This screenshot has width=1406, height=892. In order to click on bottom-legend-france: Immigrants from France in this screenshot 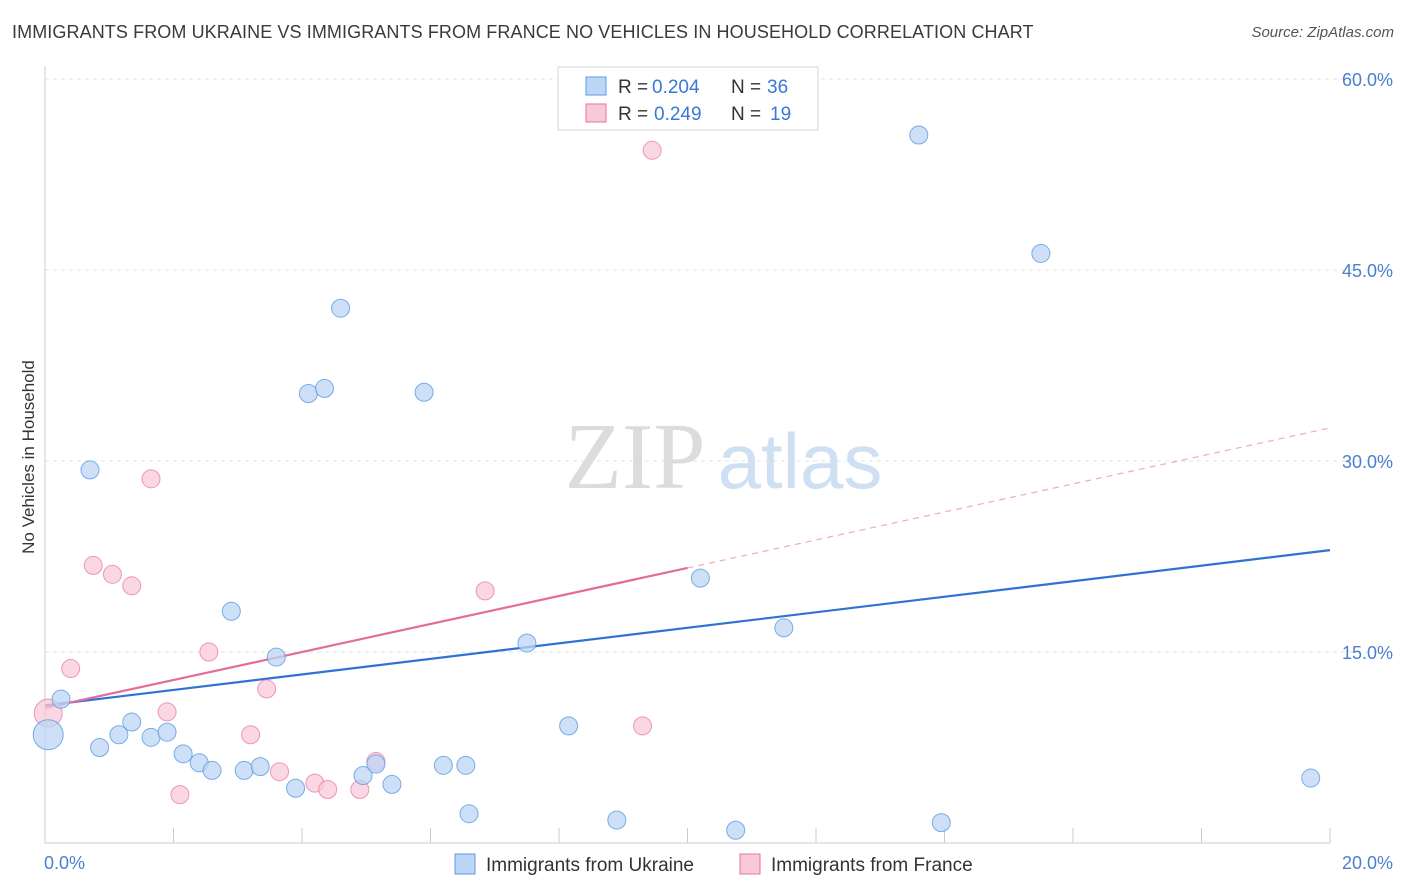, I will do `click(872, 865)`.